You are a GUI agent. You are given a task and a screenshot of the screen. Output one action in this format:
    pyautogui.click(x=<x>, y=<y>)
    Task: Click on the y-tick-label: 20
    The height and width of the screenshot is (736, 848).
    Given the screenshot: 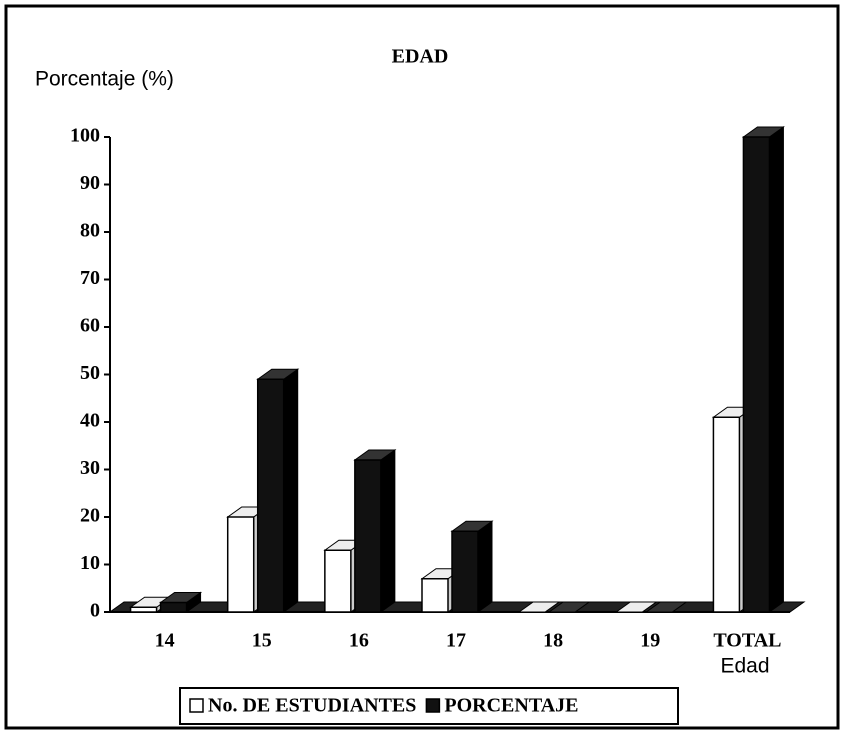 What is the action you would take?
    pyautogui.click(x=90, y=516)
    